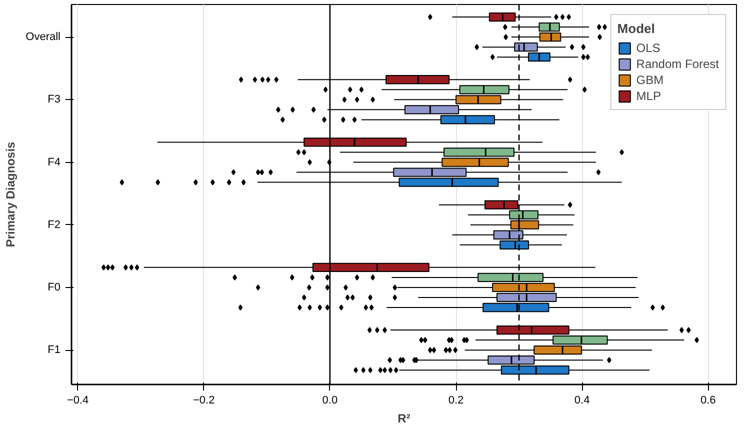 The width and height of the screenshot is (744, 428). What do you see at coordinates (677, 64) in the screenshot?
I see `legend-label: Random Forest` at bounding box center [677, 64].